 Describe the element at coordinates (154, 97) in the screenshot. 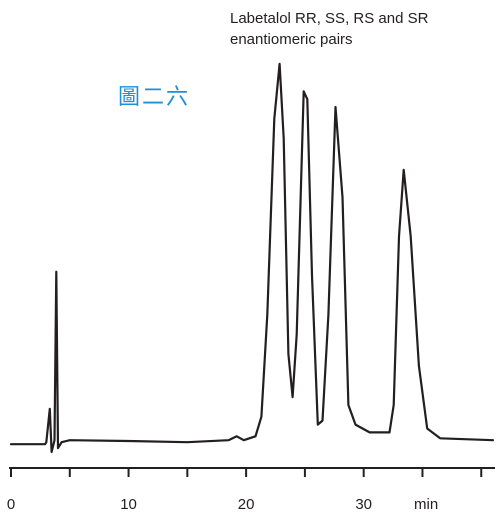

I see `figure-label: 圖二六` at that location.